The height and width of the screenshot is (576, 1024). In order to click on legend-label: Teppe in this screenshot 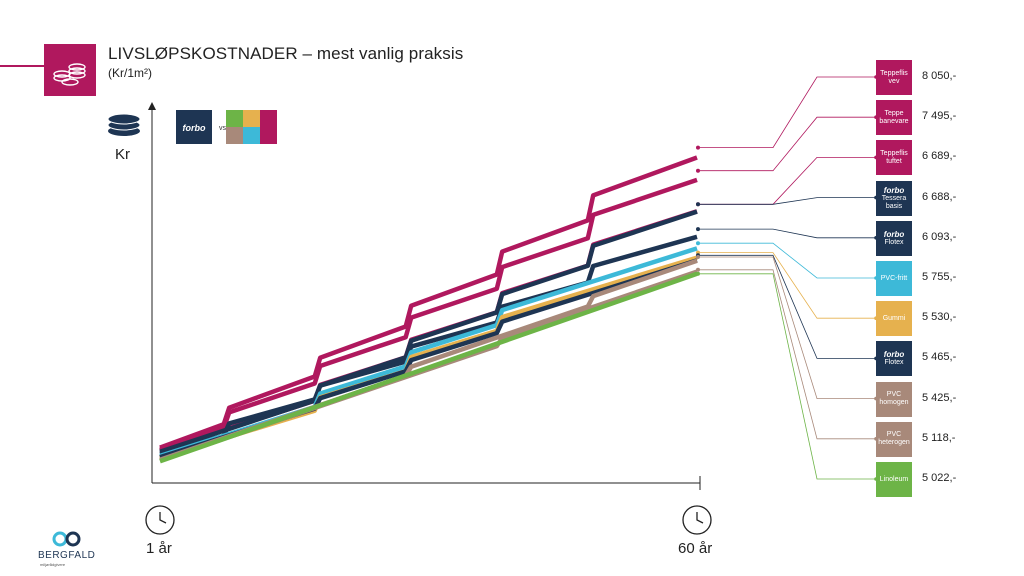, I will do `click(894, 113)`.